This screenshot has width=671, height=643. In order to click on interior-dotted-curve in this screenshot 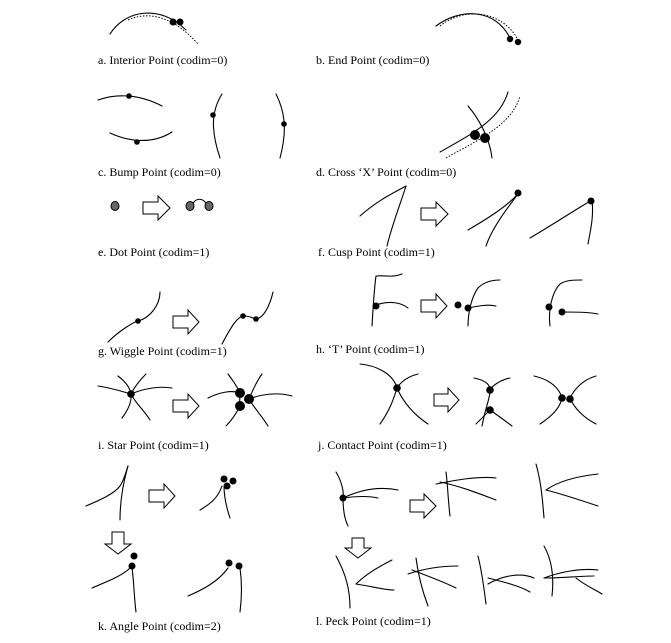, I will do `click(163, 30)`.